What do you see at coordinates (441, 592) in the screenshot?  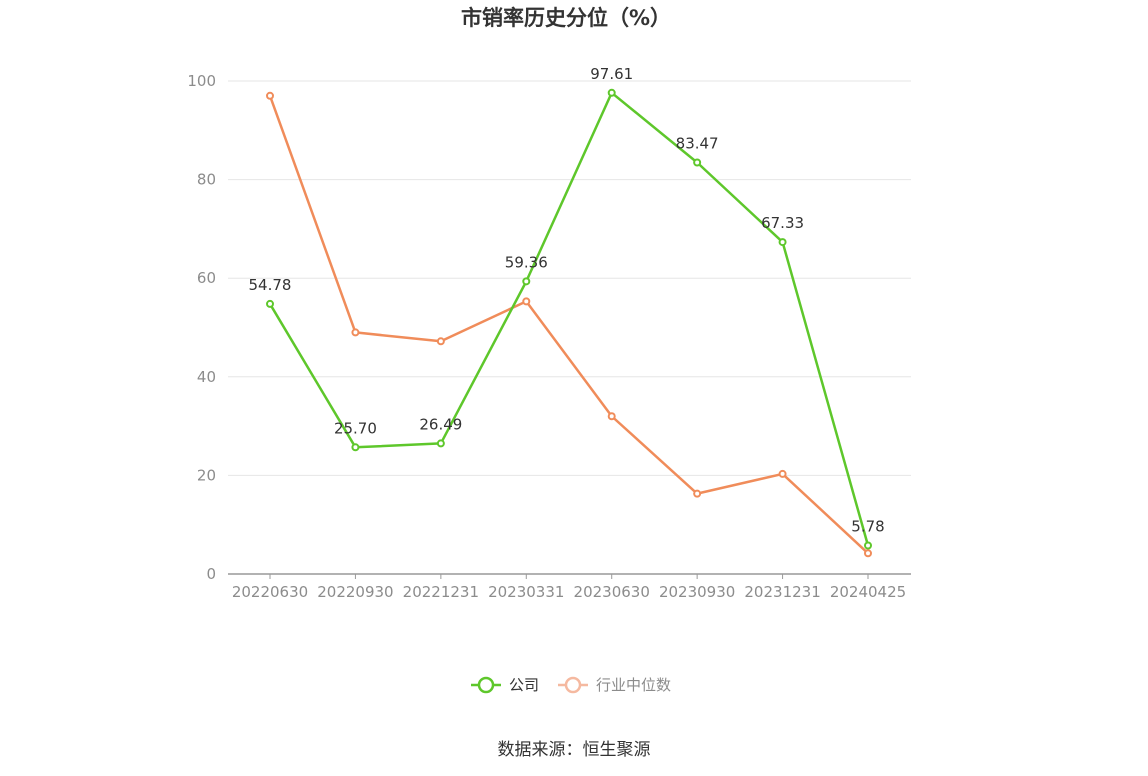 I see `x-tick-label: 20221231` at bounding box center [441, 592].